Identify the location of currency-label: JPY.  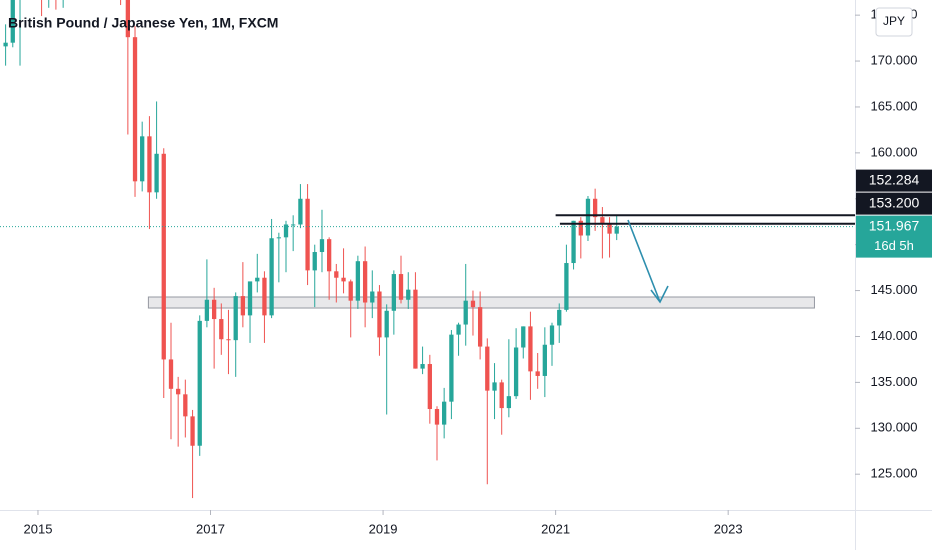
(894, 21).